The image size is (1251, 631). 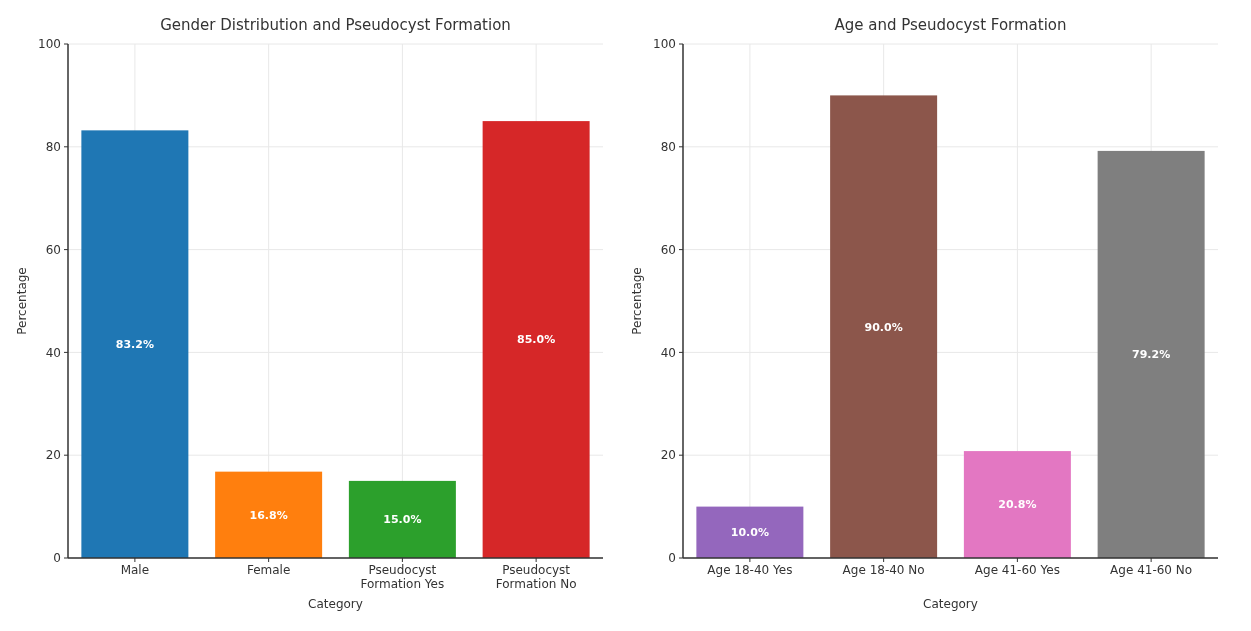 What do you see at coordinates (135, 570) in the screenshot?
I see `x-tick-label: Male` at bounding box center [135, 570].